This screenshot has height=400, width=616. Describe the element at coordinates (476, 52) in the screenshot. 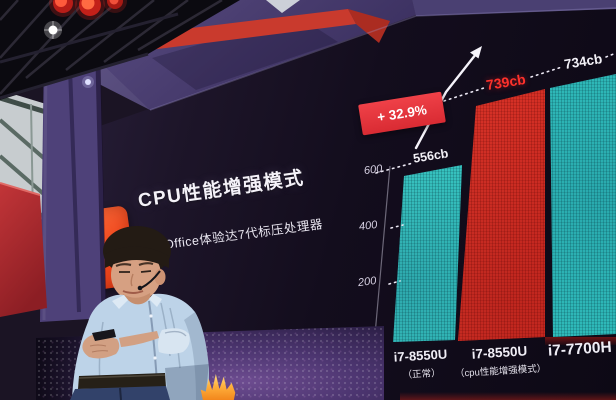

I see `growth-arrowhead` at that location.